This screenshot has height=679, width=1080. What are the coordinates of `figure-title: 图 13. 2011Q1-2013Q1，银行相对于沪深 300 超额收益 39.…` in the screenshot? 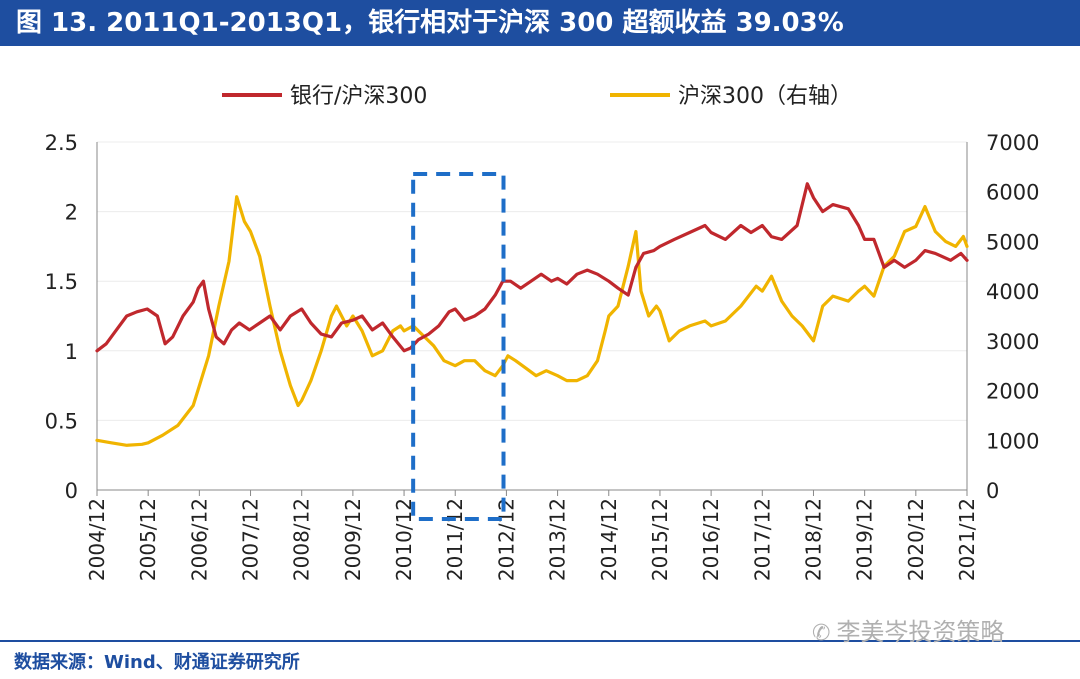 It's located at (540, 23).